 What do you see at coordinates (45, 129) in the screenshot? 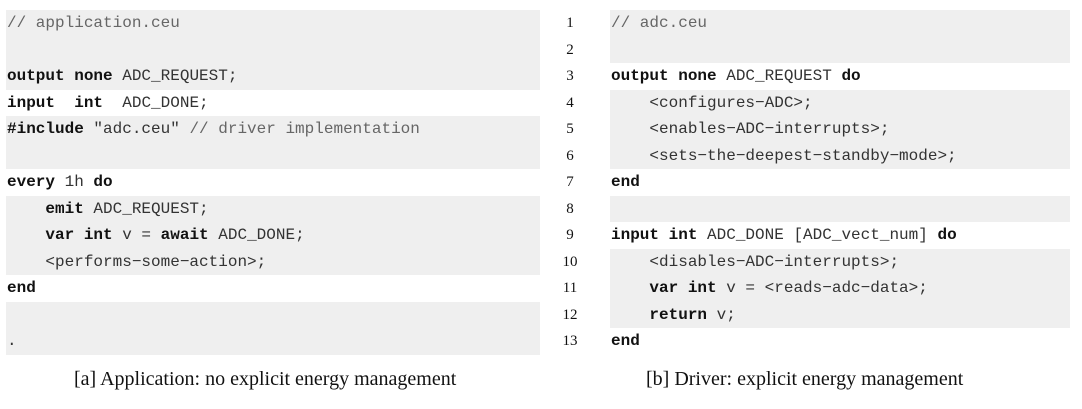
I see `code-keyword: #include` at bounding box center [45, 129].